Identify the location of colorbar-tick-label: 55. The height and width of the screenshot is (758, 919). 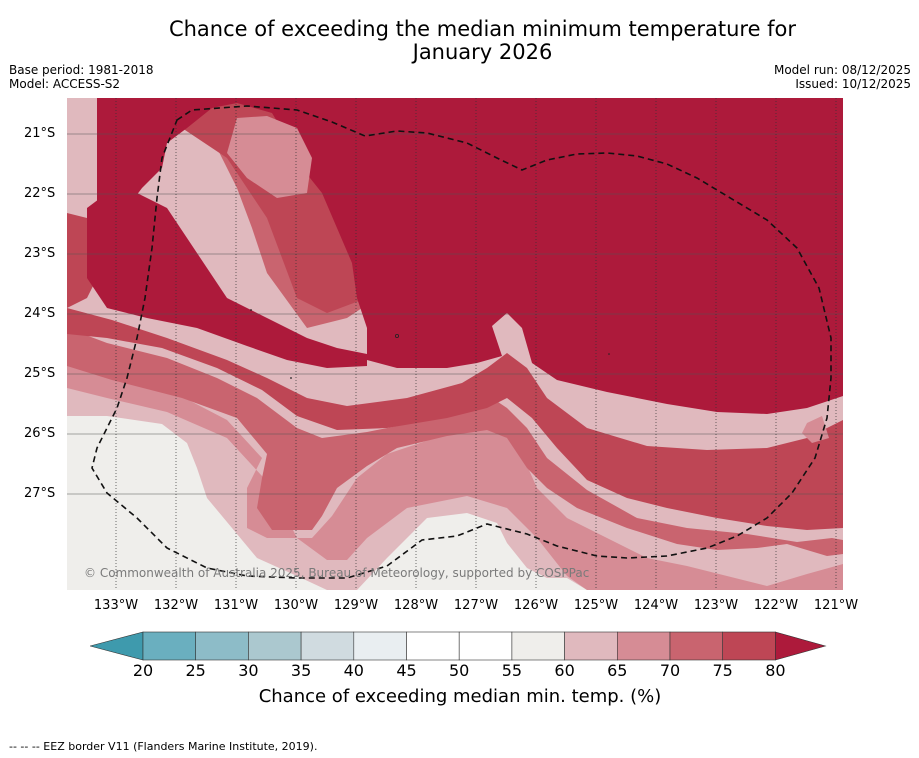
(512, 670).